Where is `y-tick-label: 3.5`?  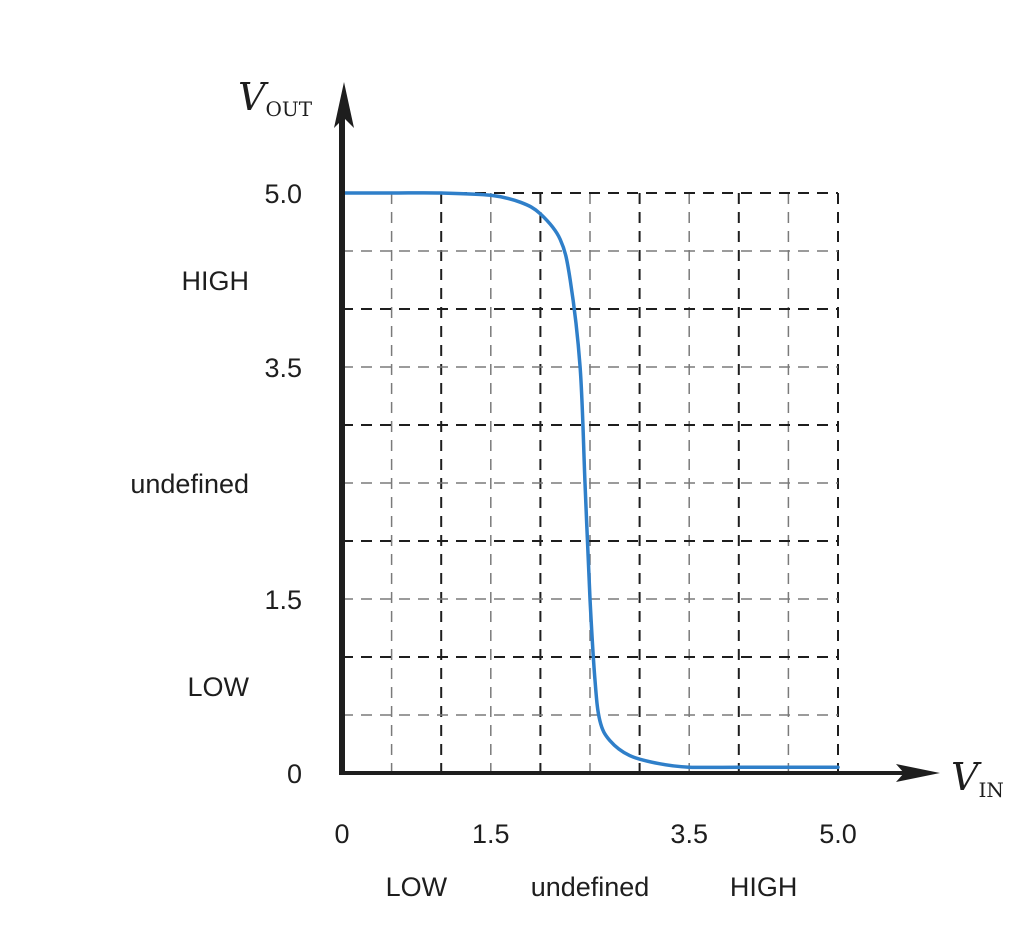
y-tick-label: 3.5 is located at coordinates (283, 368).